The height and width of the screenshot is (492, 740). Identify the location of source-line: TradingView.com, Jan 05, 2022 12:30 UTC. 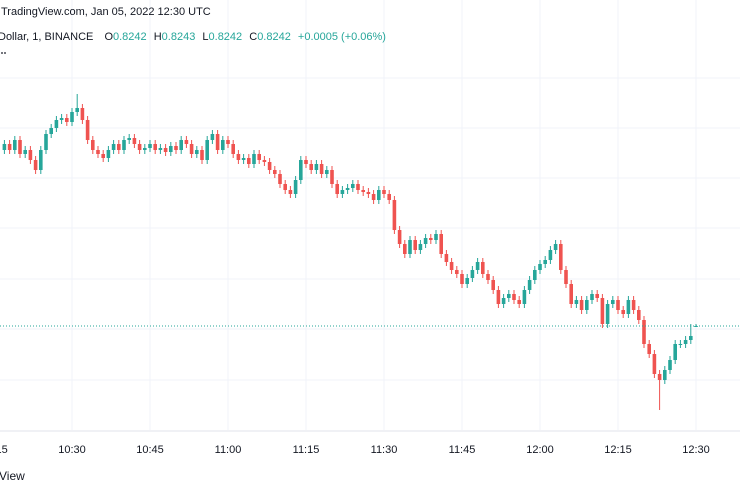
(106, 12).